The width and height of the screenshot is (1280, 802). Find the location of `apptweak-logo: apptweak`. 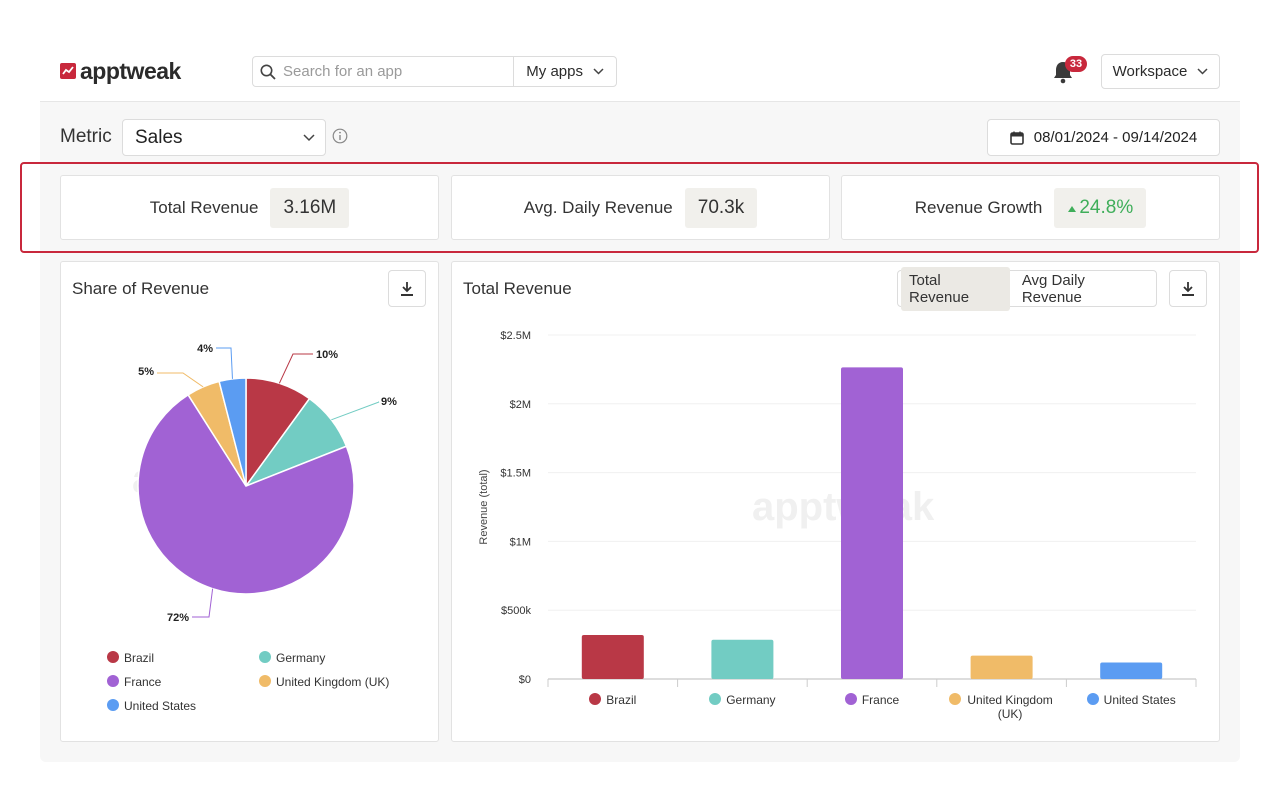

apptweak-logo: apptweak is located at coordinates (120, 71).